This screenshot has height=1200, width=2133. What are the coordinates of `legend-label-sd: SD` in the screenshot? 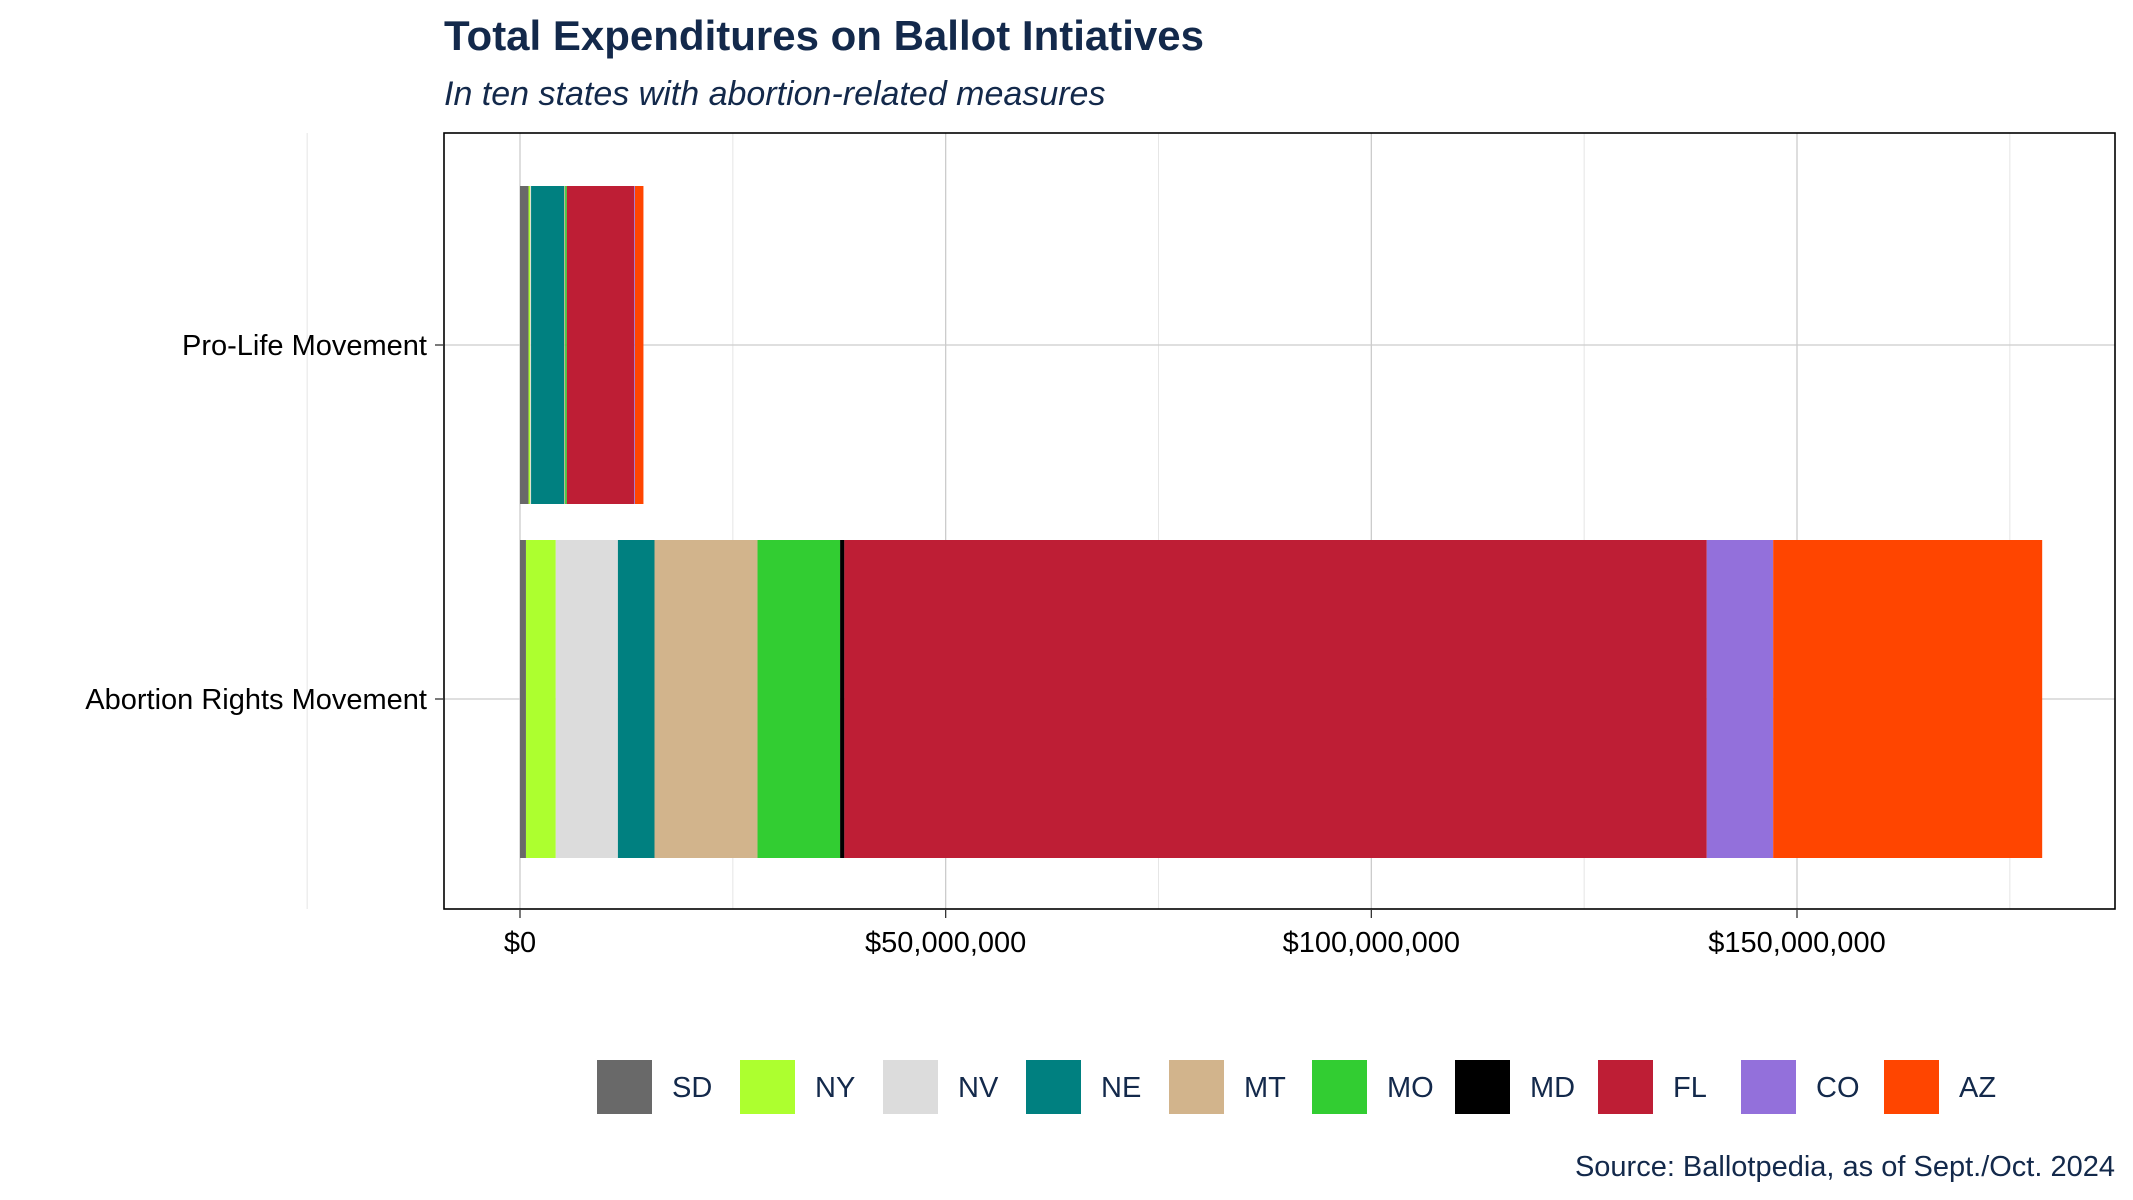 It's located at (692, 1088).